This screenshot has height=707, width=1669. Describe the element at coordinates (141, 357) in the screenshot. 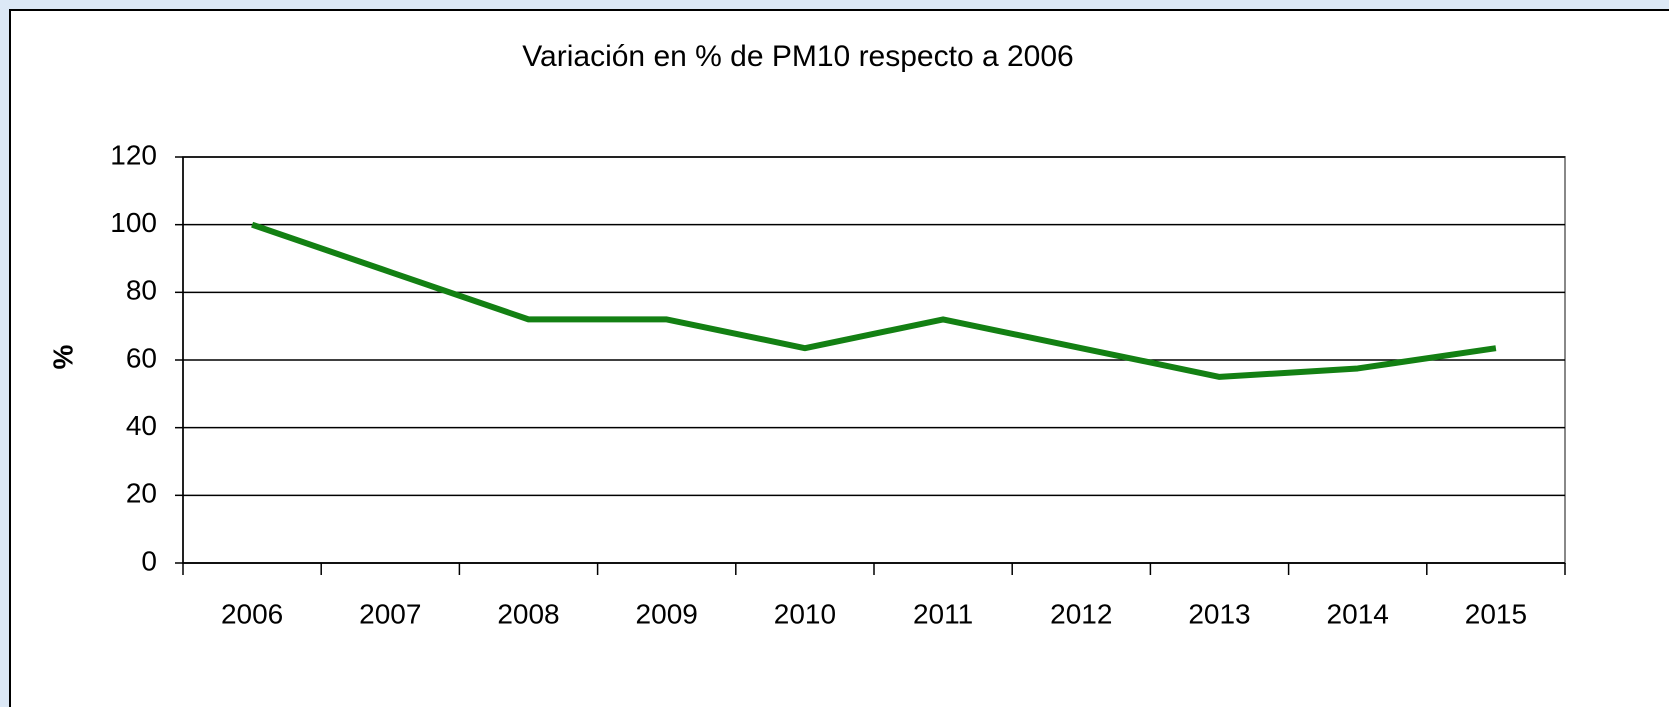

I see `y-tick-label: 60` at that location.